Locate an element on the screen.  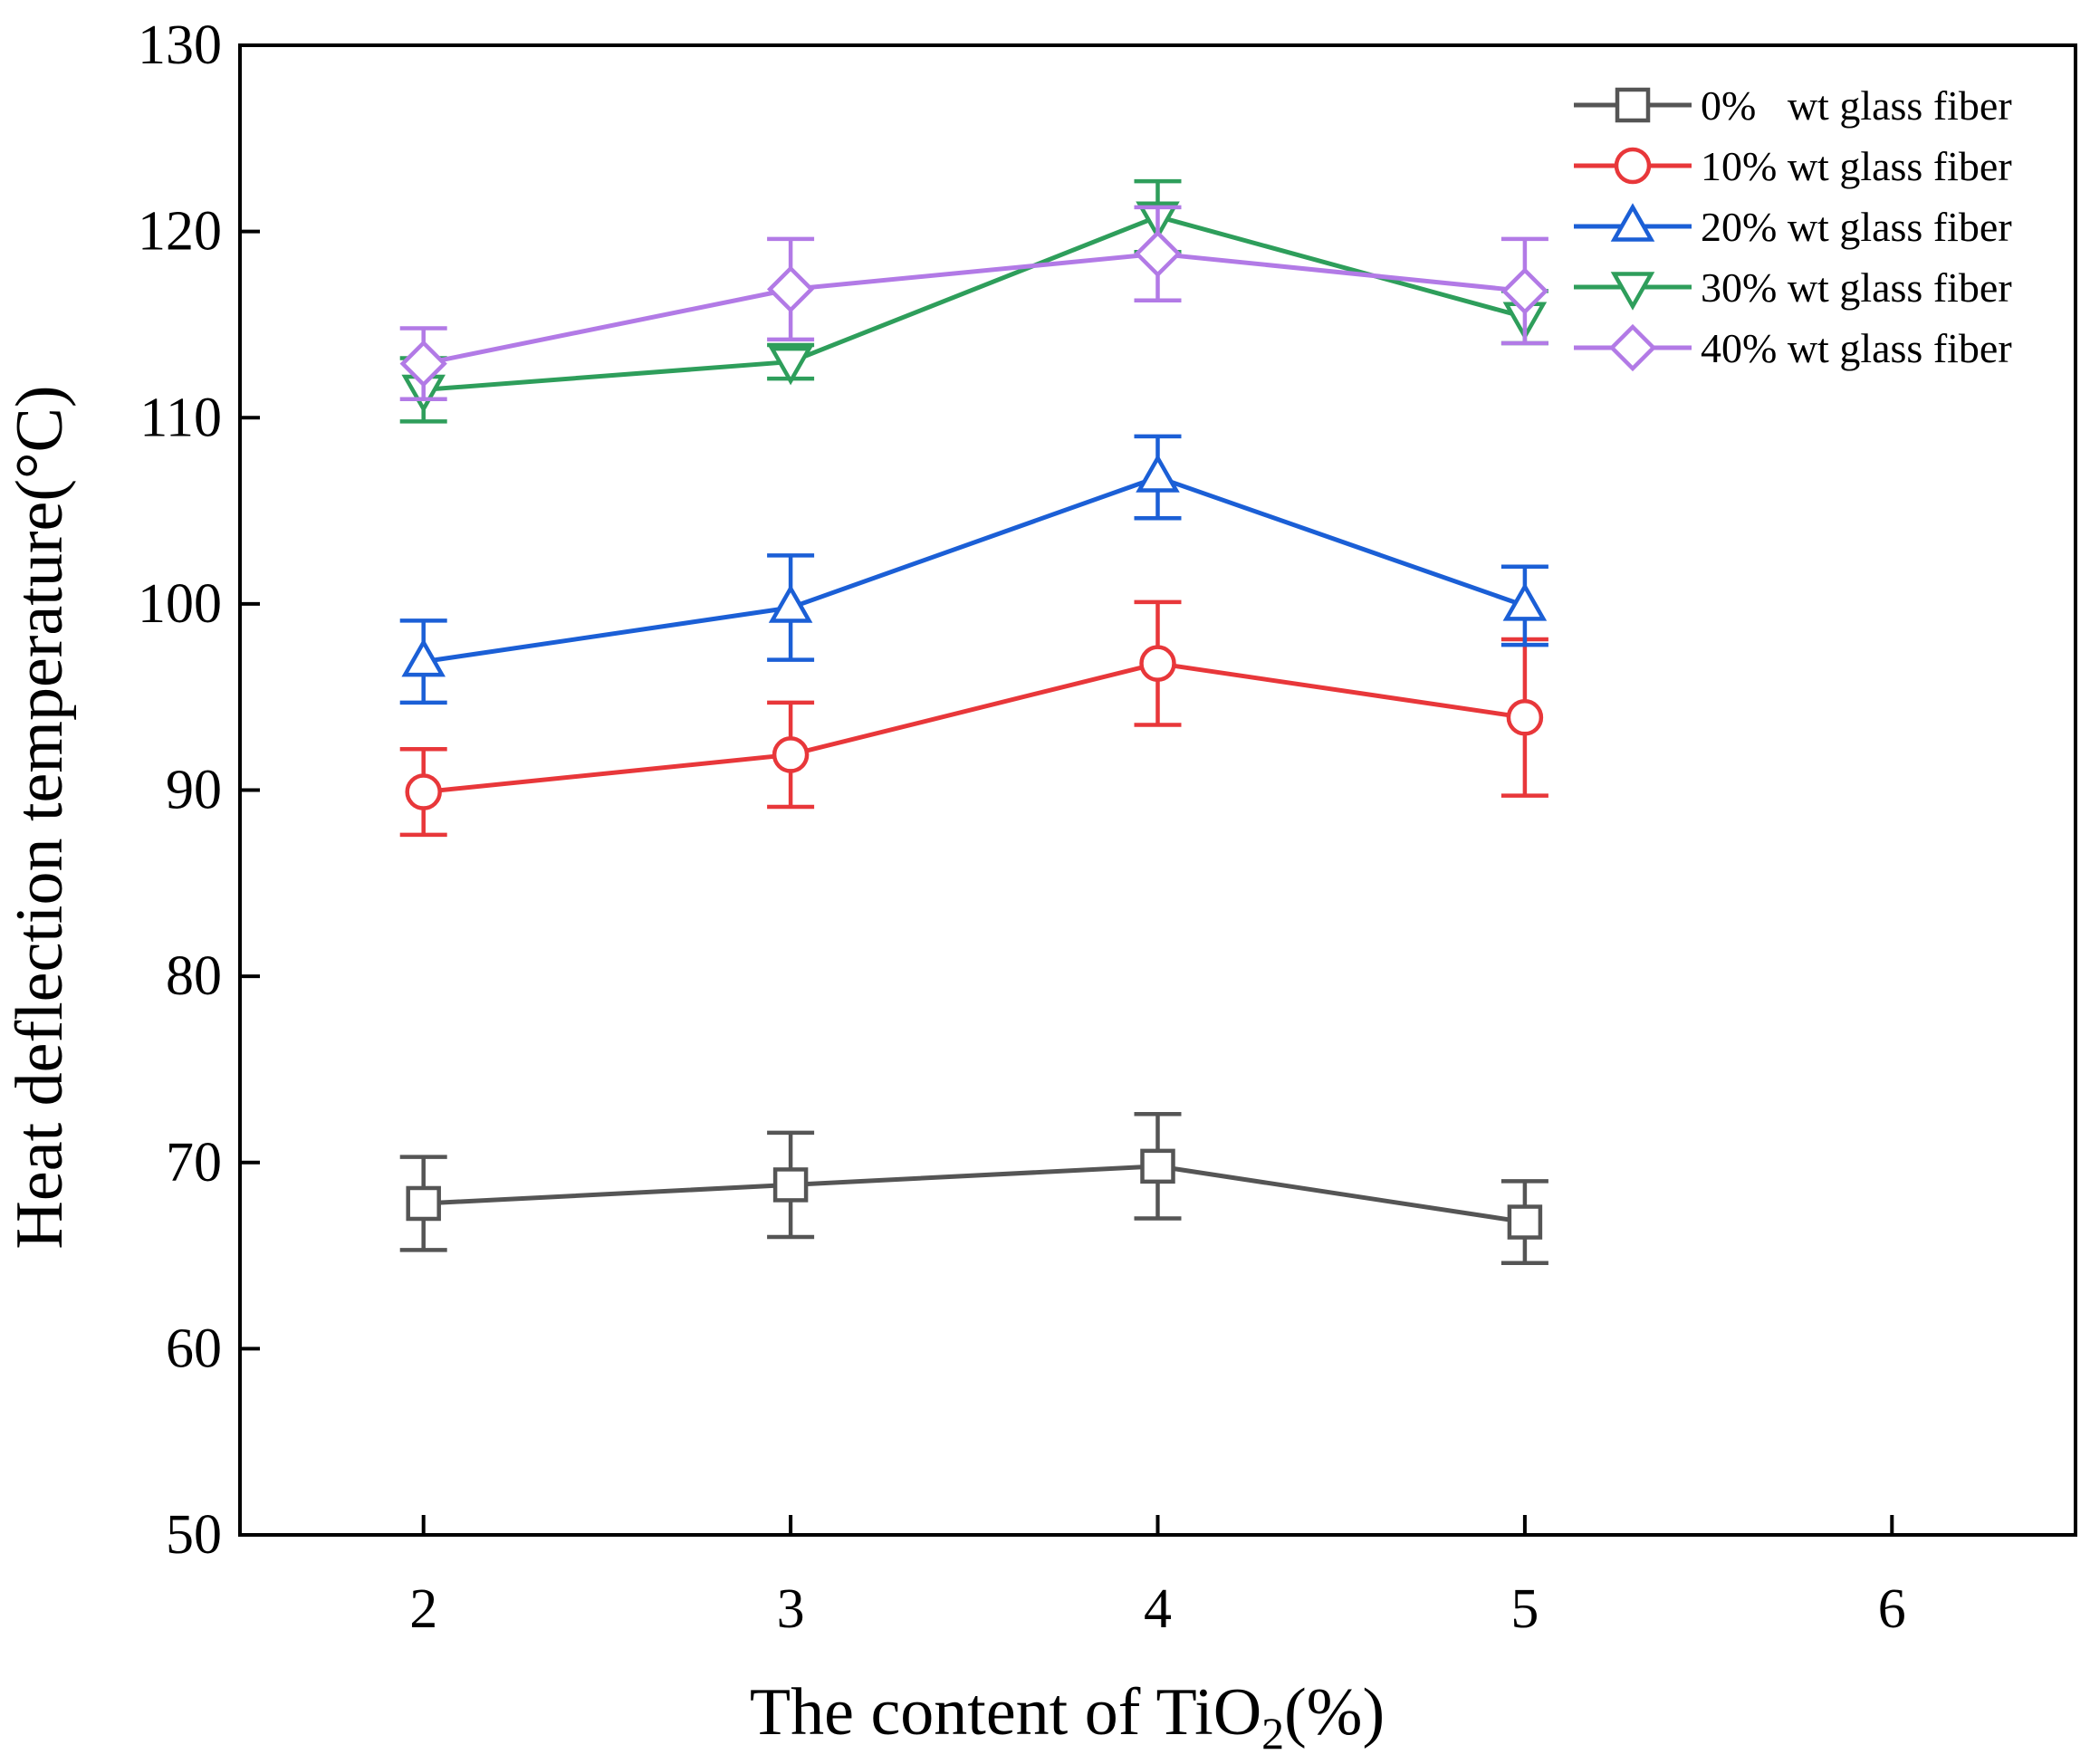
y-tick-label: 110 is located at coordinates (180, 418).